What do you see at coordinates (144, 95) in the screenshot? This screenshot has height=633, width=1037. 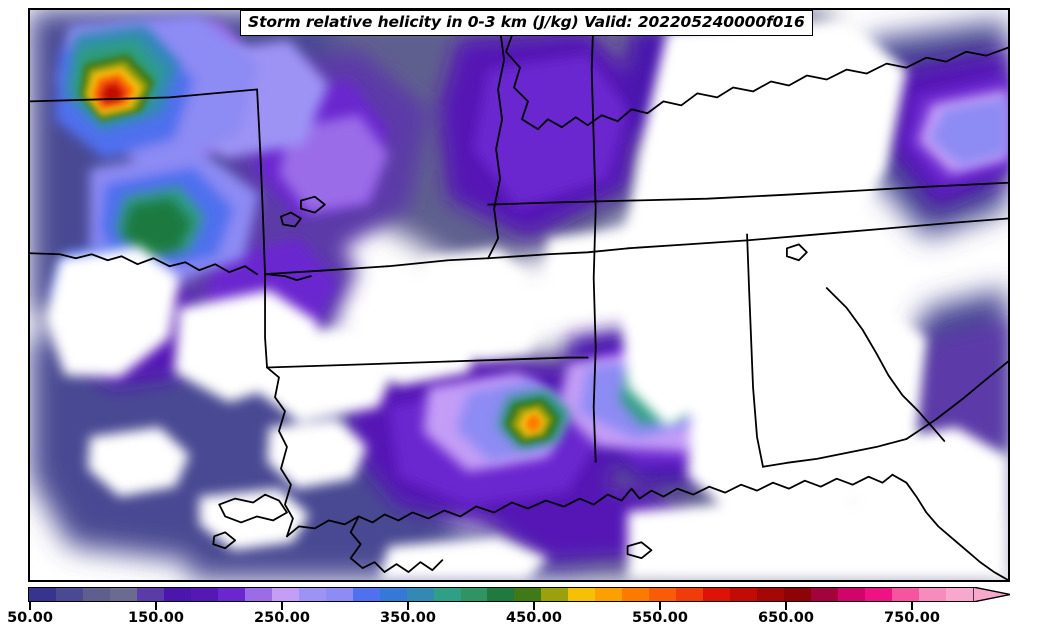 I see `border-ks-ok` at bounding box center [144, 95].